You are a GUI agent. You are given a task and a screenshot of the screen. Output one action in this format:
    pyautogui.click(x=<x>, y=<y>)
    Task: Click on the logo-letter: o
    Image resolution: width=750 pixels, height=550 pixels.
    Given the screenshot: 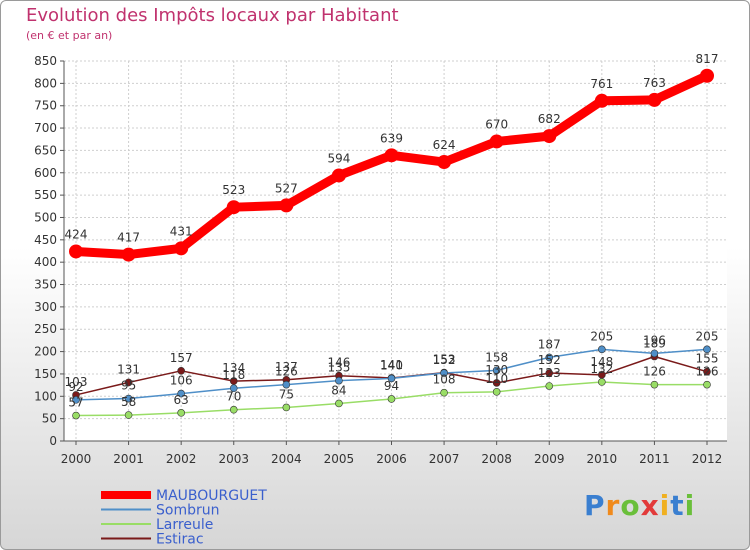 What is the action you would take?
    pyautogui.click(x=630, y=505)
    